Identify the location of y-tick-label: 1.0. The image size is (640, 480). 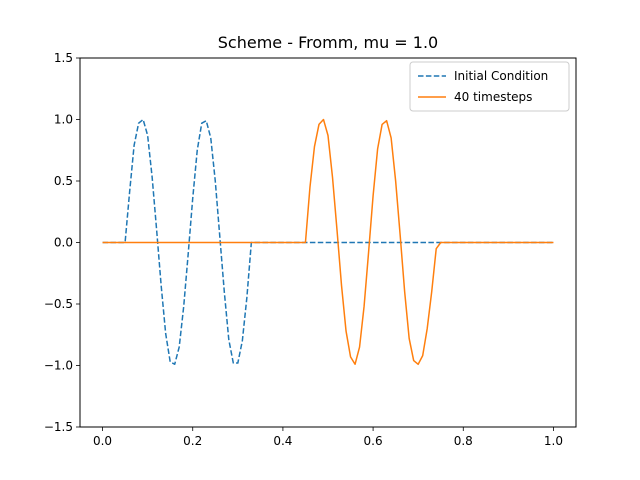
(63, 120).